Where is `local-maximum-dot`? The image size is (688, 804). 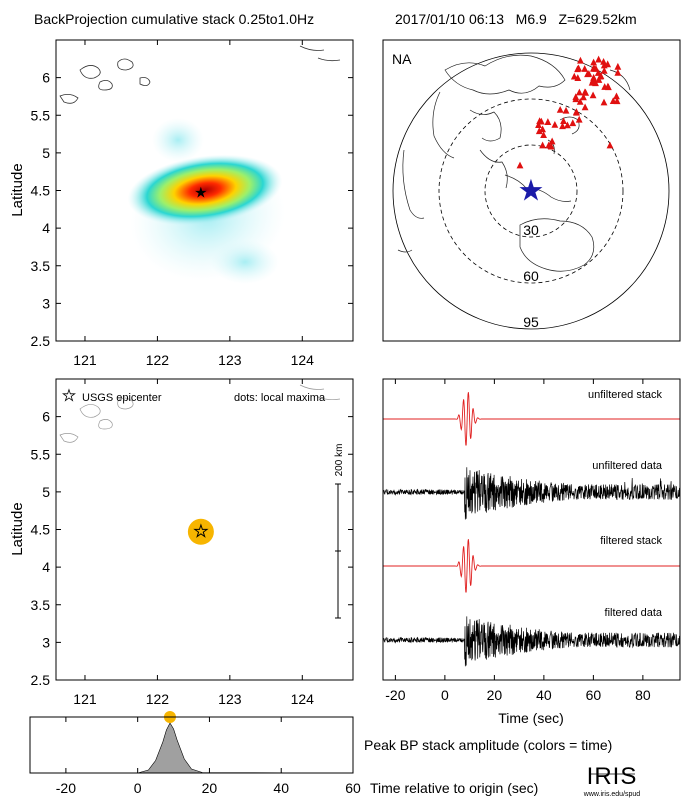
local-maximum-dot is located at coordinates (200, 531).